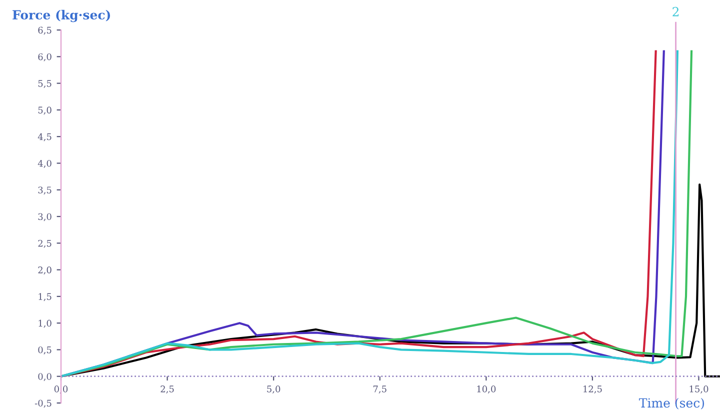 The height and width of the screenshot is (412, 720). I want to click on y-tick-label: 6,5, so click(45, 30).